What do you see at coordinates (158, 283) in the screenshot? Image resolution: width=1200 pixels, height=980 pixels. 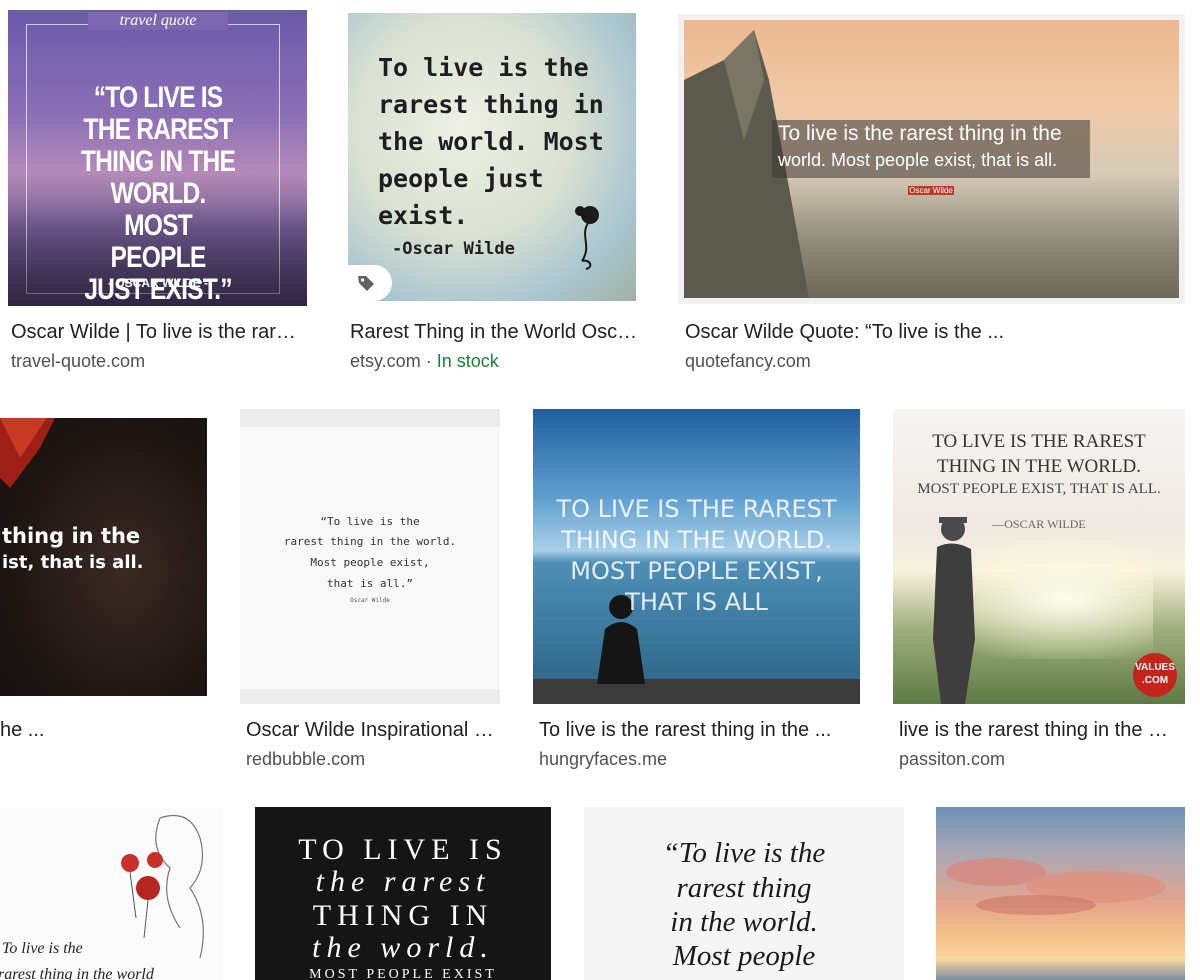 I see `author-text: - OSCAR WILDE -` at bounding box center [158, 283].